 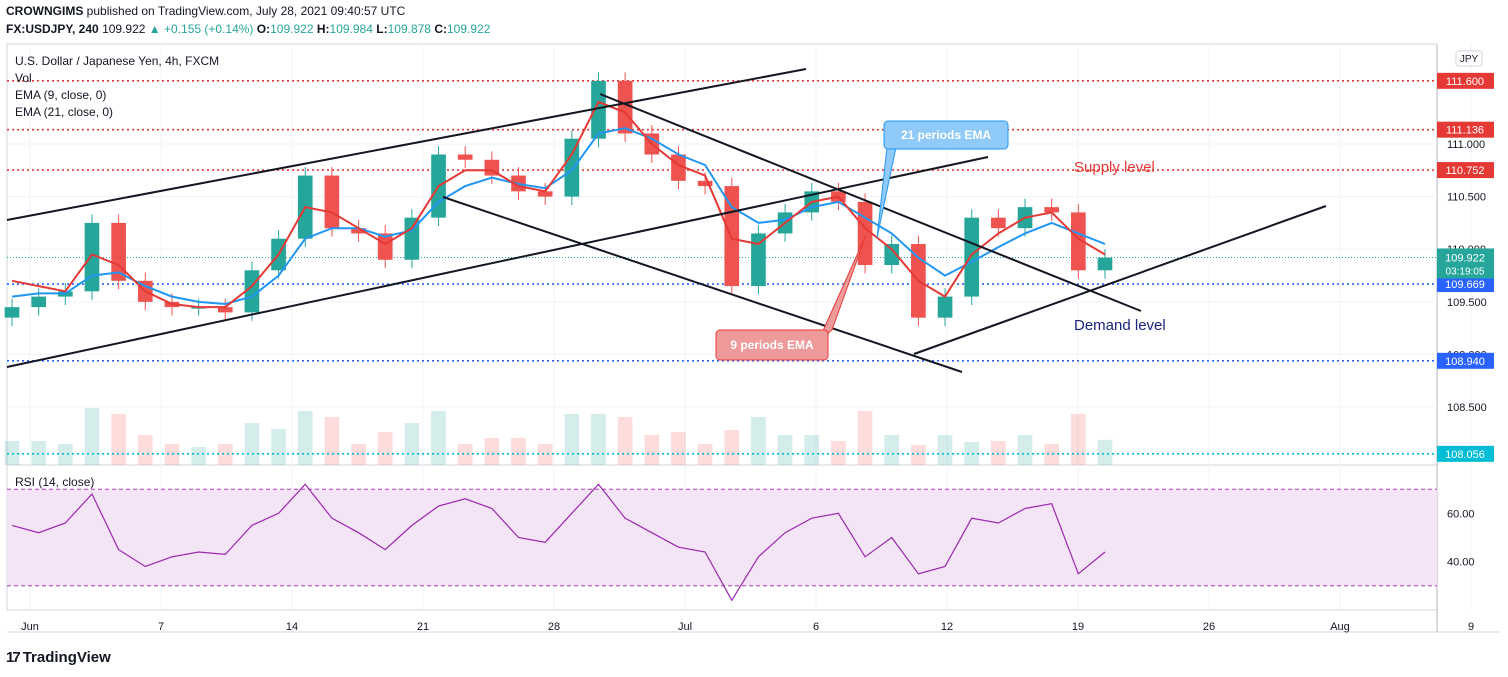 I want to click on price-tick-label: 109.500, so click(x=1467, y=303).